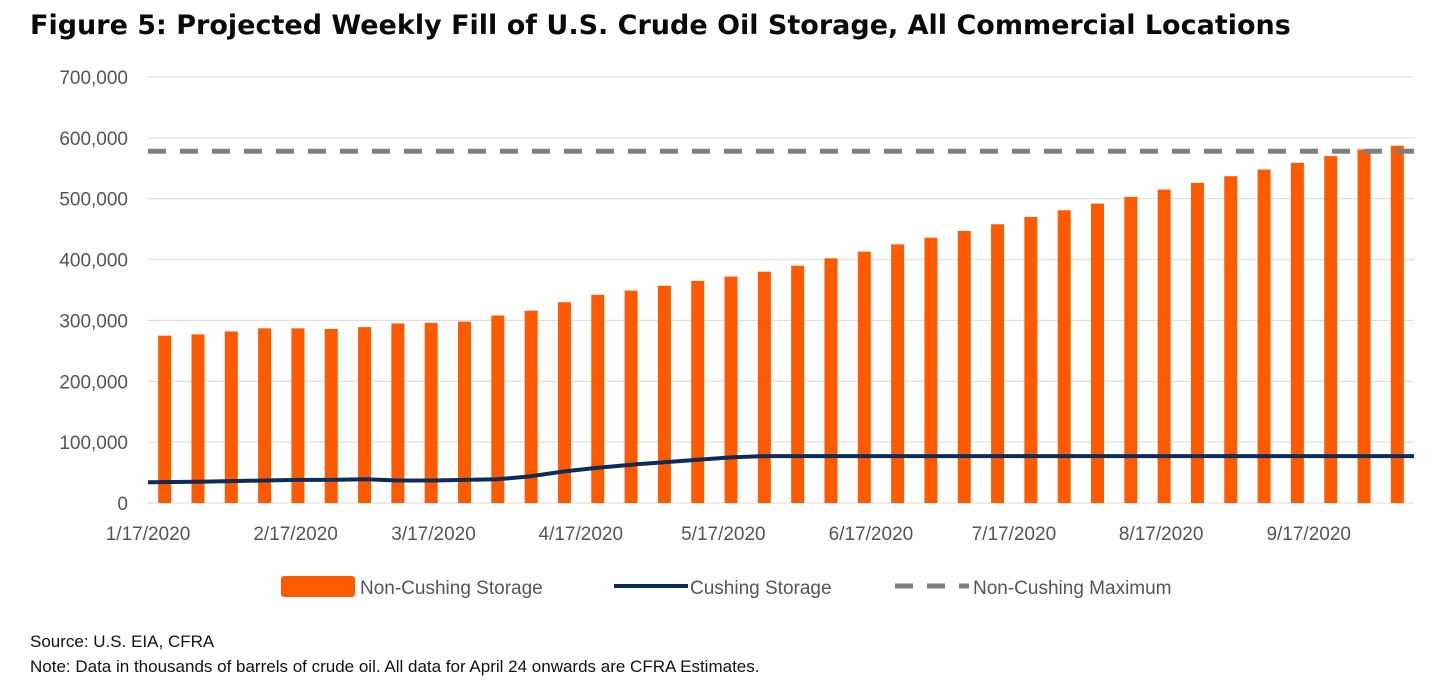 This screenshot has width=1440, height=699. What do you see at coordinates (93, 321) in the screenshot?
I see `y-tick-label: 300,000` at bounding box center [93, 321].